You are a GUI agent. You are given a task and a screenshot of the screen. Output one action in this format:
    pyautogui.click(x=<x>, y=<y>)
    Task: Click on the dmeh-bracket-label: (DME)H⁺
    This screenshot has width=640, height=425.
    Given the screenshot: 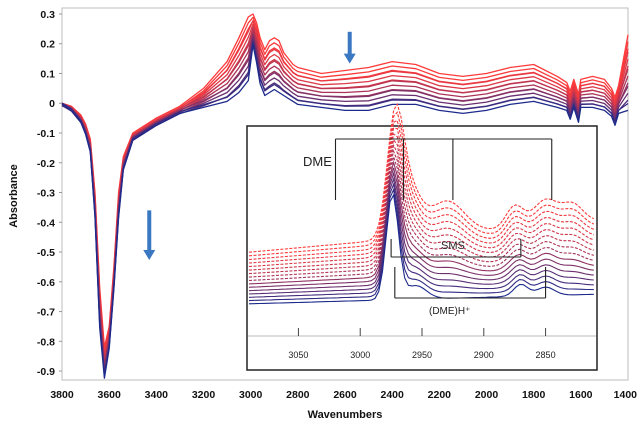 What is the action you would take?
    pyautogui.click(x=449, y=311)
    